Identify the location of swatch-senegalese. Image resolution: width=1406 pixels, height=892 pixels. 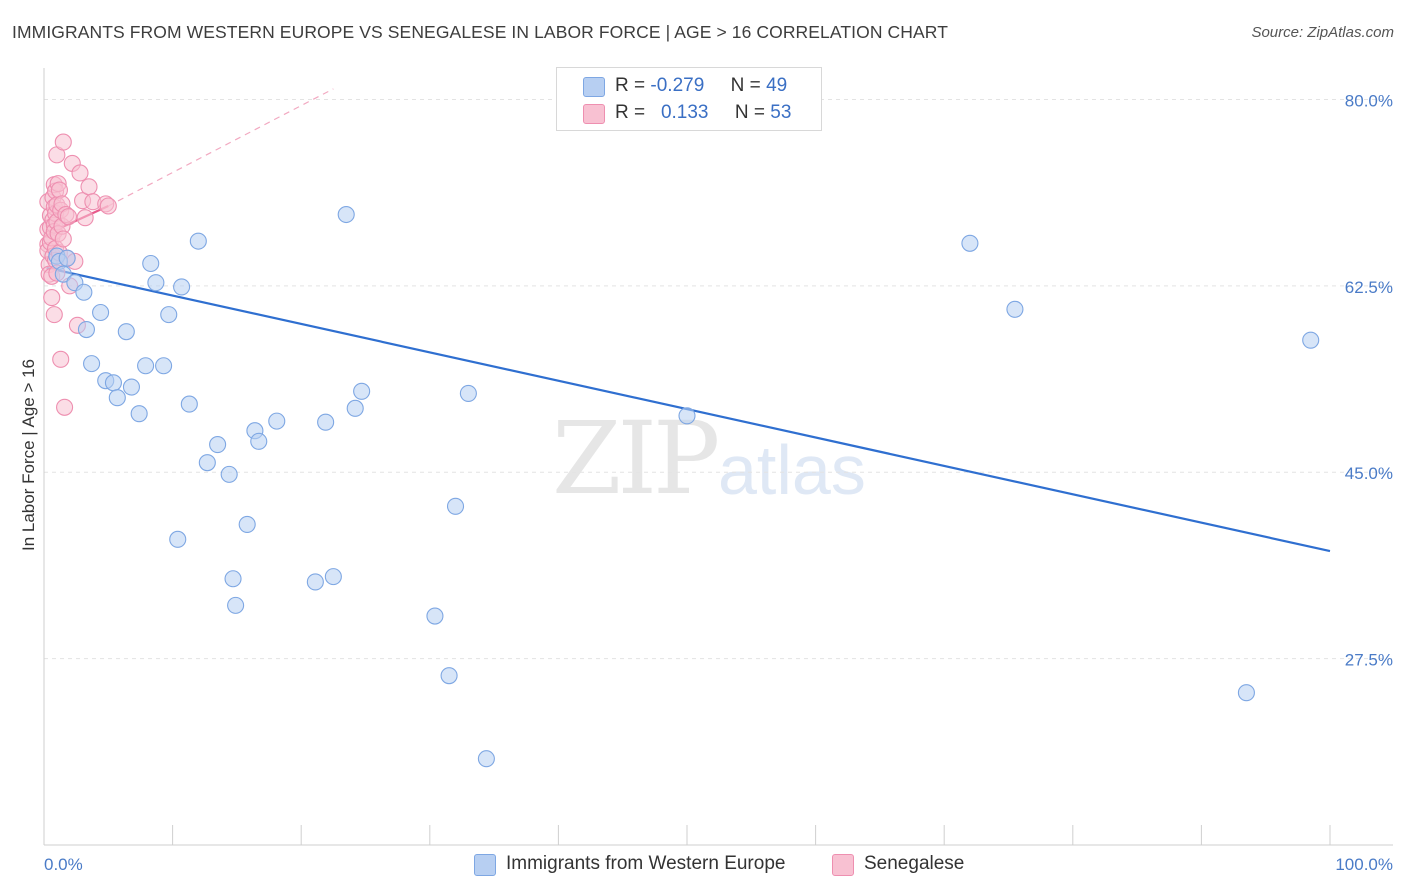
(594, 114).